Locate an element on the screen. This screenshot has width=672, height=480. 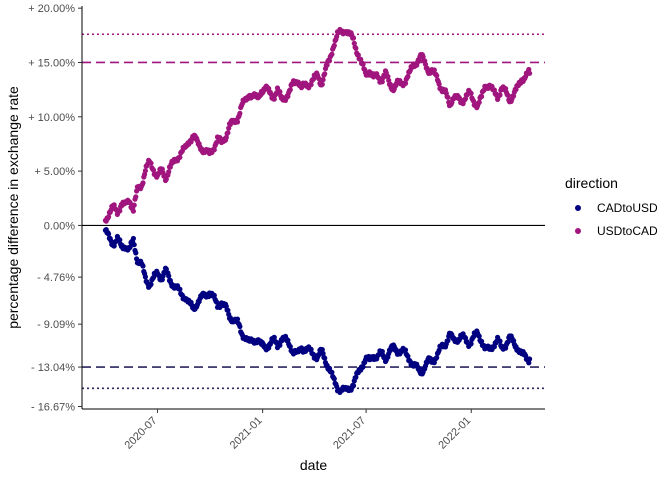
legend-key-USDtoCAD is located at coordinates (578, 231).